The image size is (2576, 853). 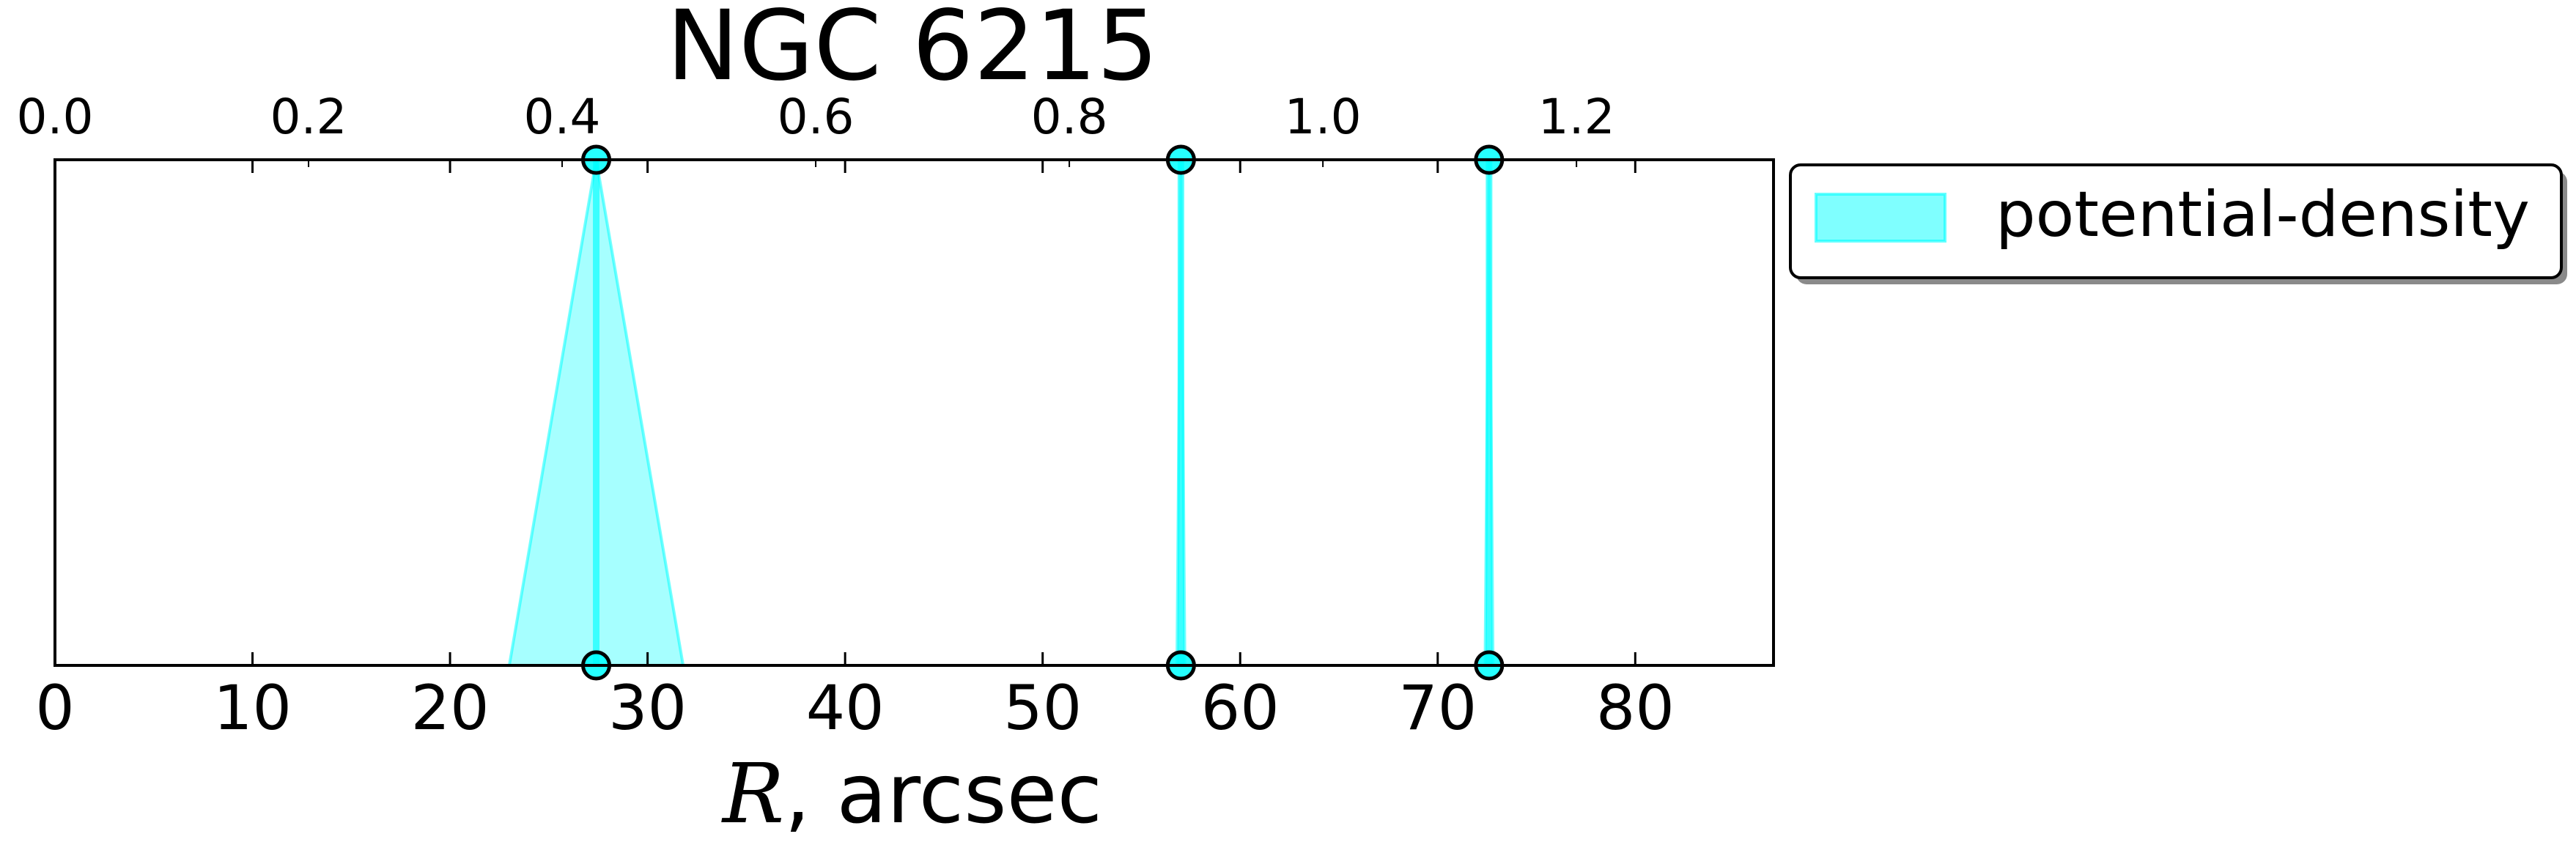 I want to click on top-tick-label-2: 0.4, so click(x=562, y=117).